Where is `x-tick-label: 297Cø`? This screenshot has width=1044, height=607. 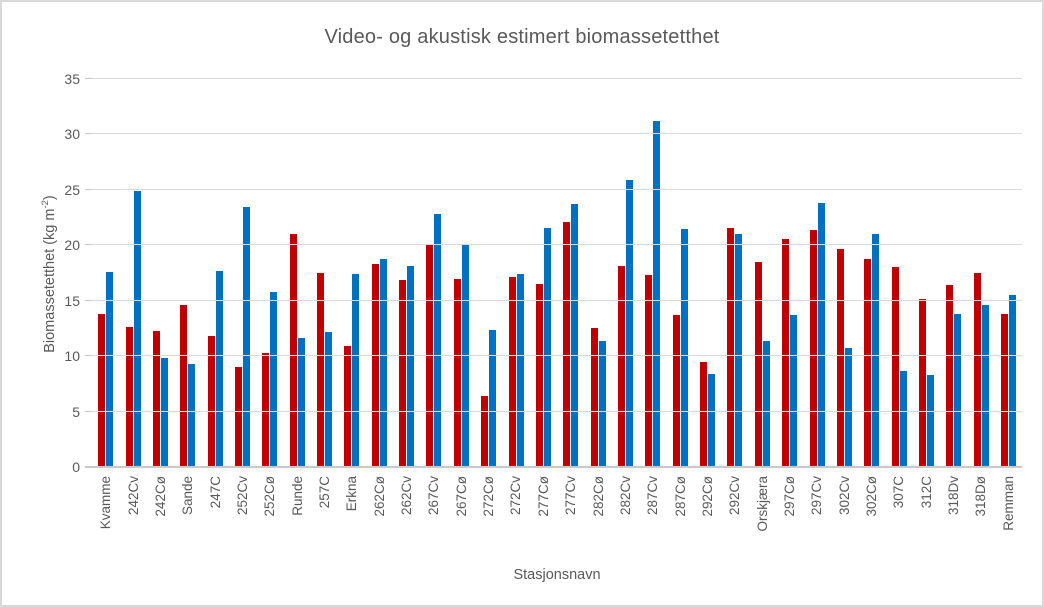
x-tick-label: 297Cø is located at coordinates (789, 496).